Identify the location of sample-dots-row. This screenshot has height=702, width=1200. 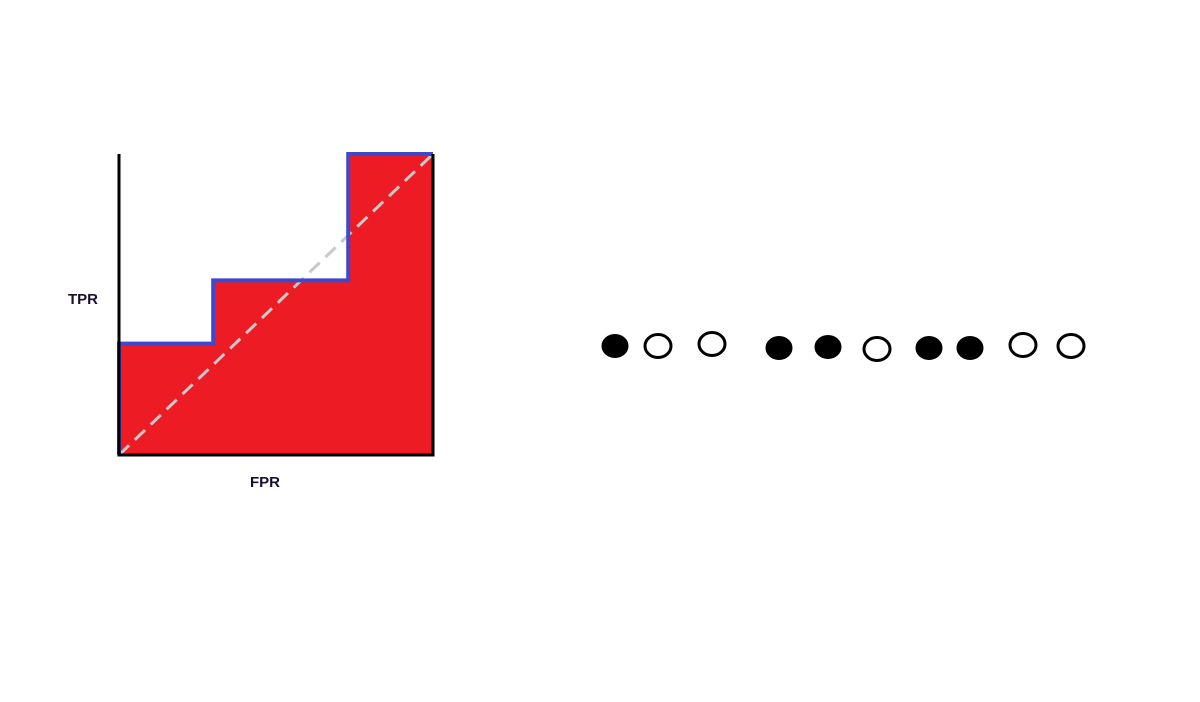
(843, 347).